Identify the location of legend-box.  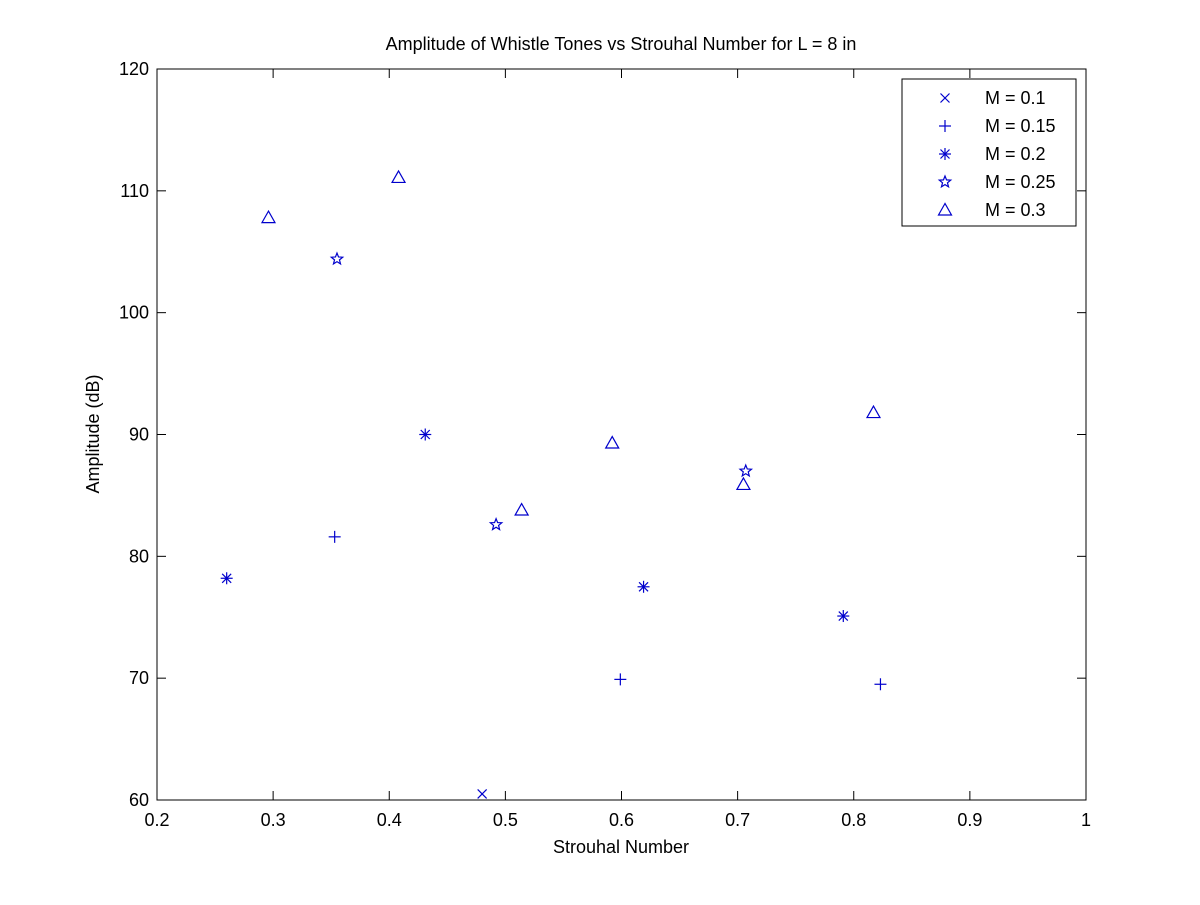
(989, 152).